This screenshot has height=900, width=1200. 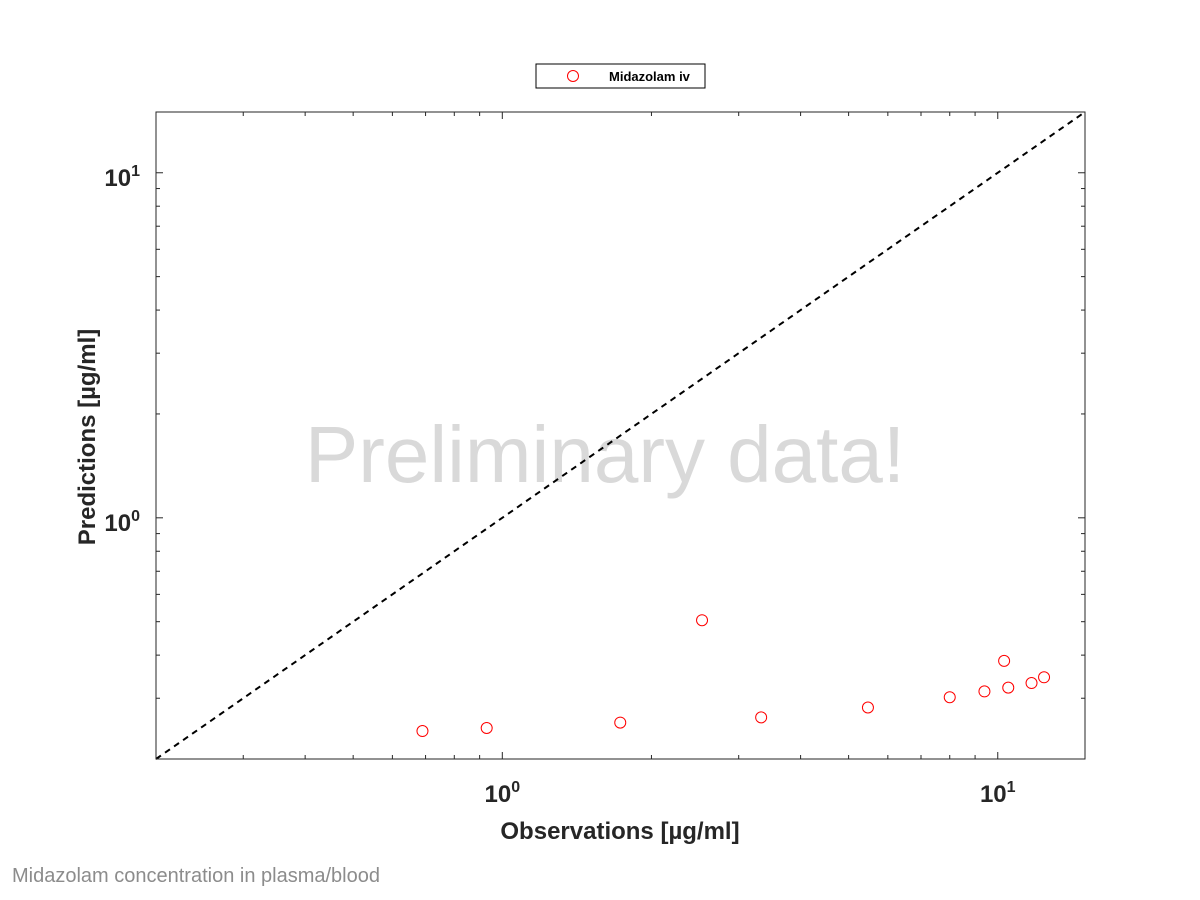 I want to click on legend: Midazolam iv, so click(x=620, y=76).